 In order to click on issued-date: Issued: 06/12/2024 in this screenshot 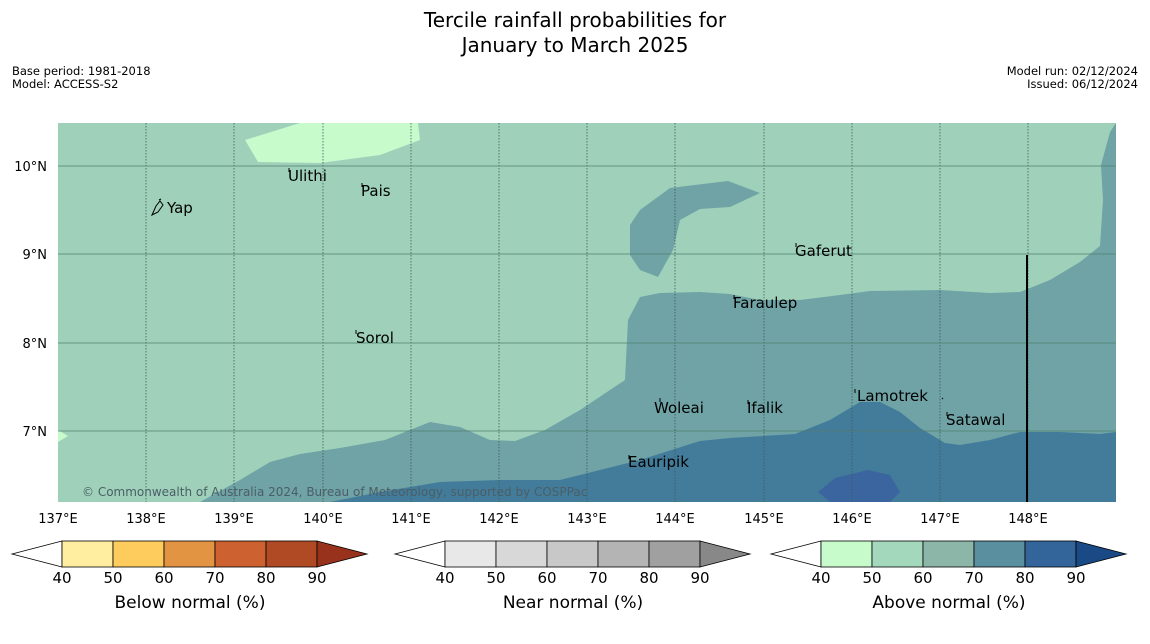, I will do `click(1082, 84)`.